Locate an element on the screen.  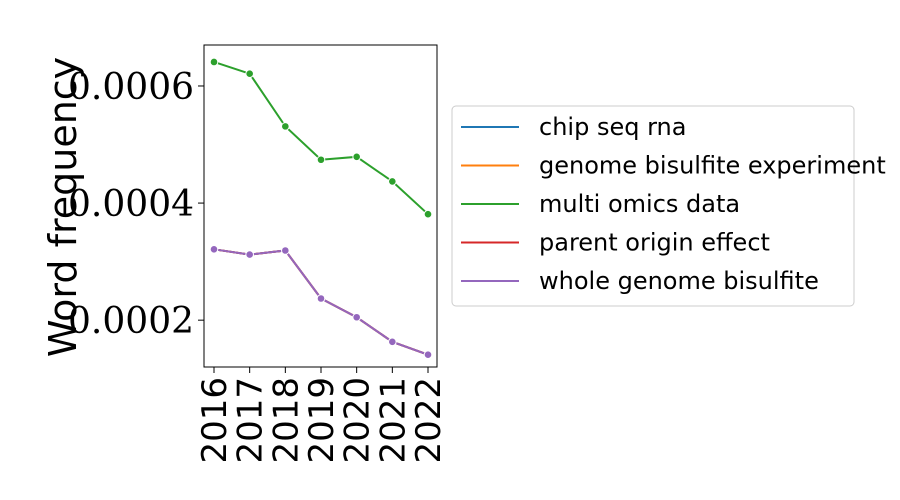
legend-label-2: multi omics data is located at coordinates (639, 204).